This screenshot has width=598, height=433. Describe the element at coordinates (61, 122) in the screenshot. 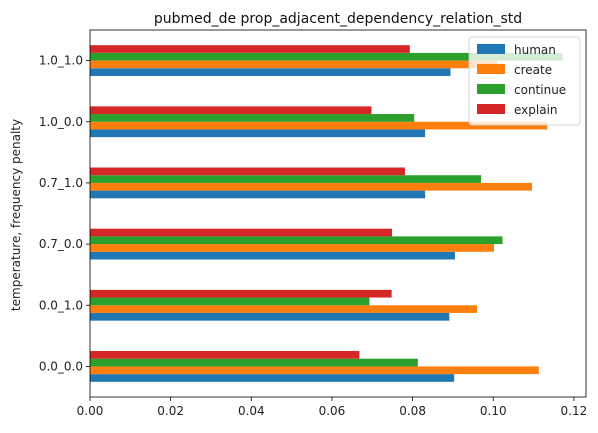

I see `y-tick-label: 1.0_0.0` at that location.